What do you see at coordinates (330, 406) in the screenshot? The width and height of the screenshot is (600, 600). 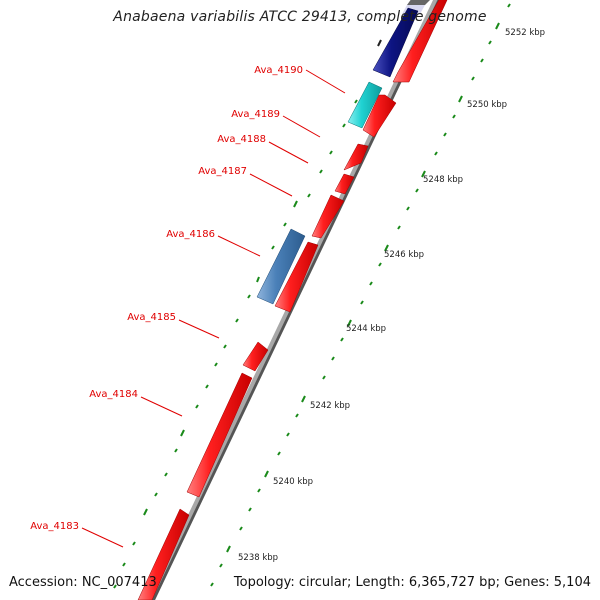 I see `scale-label-5242: 5242 kbp` at bounding box center [330, 406].